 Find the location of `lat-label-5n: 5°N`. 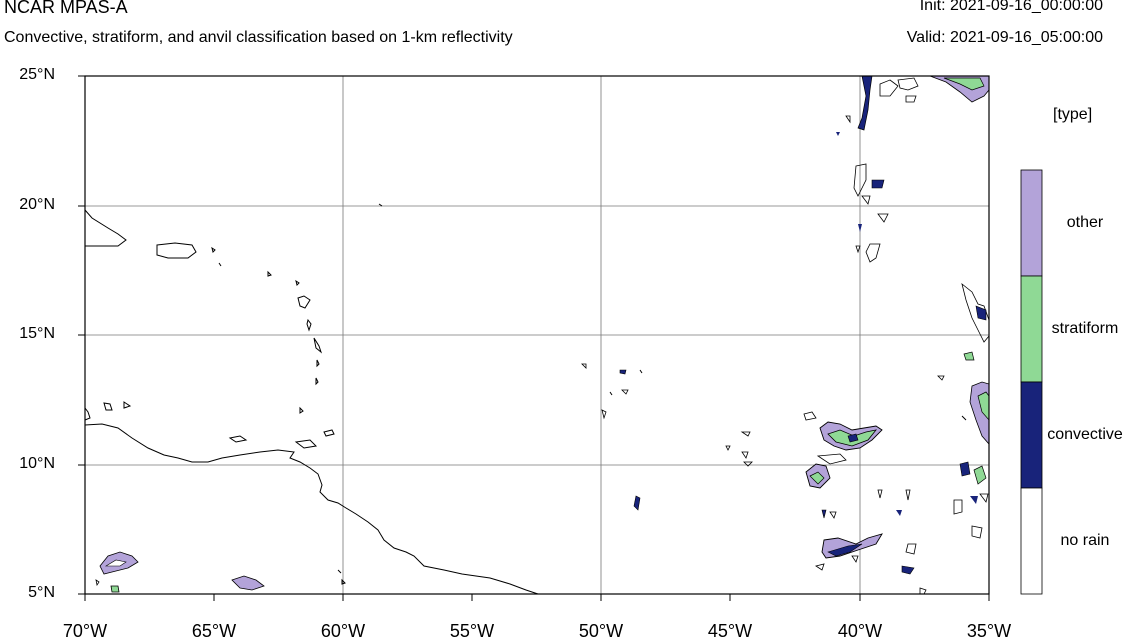

lat-label-5n: 5°N is located at coordinates (41, 592).